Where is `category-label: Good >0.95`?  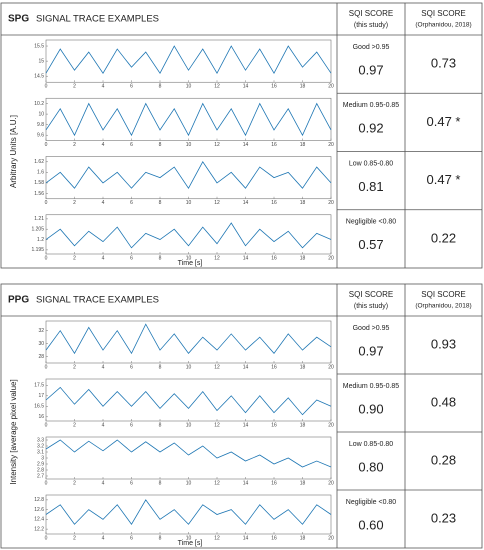 category-label: Good >0.95 is located at coordinates (371, 47).